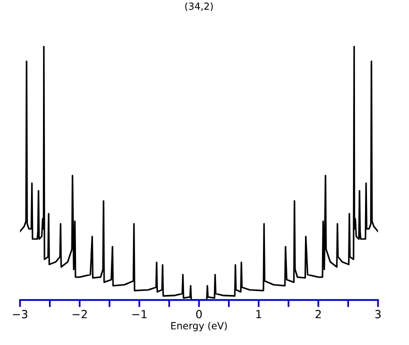  Describe the element at coordinates (139, 314) in the screenshot. I see `x-tick-label: −1` at that location.